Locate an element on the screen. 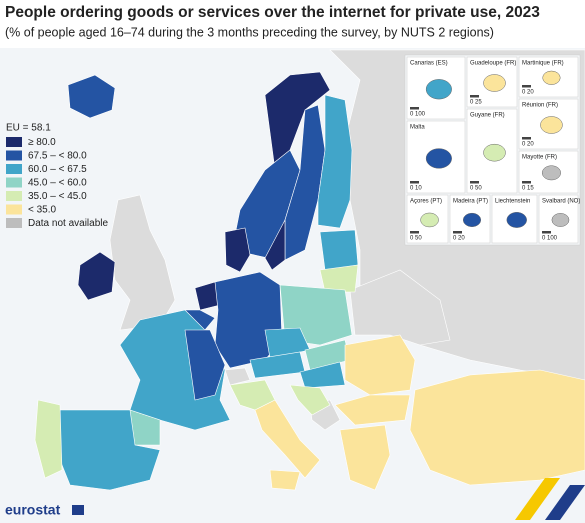 This screenshot has width=585, height=523. inset-panel is located at coordinates (548, 172).